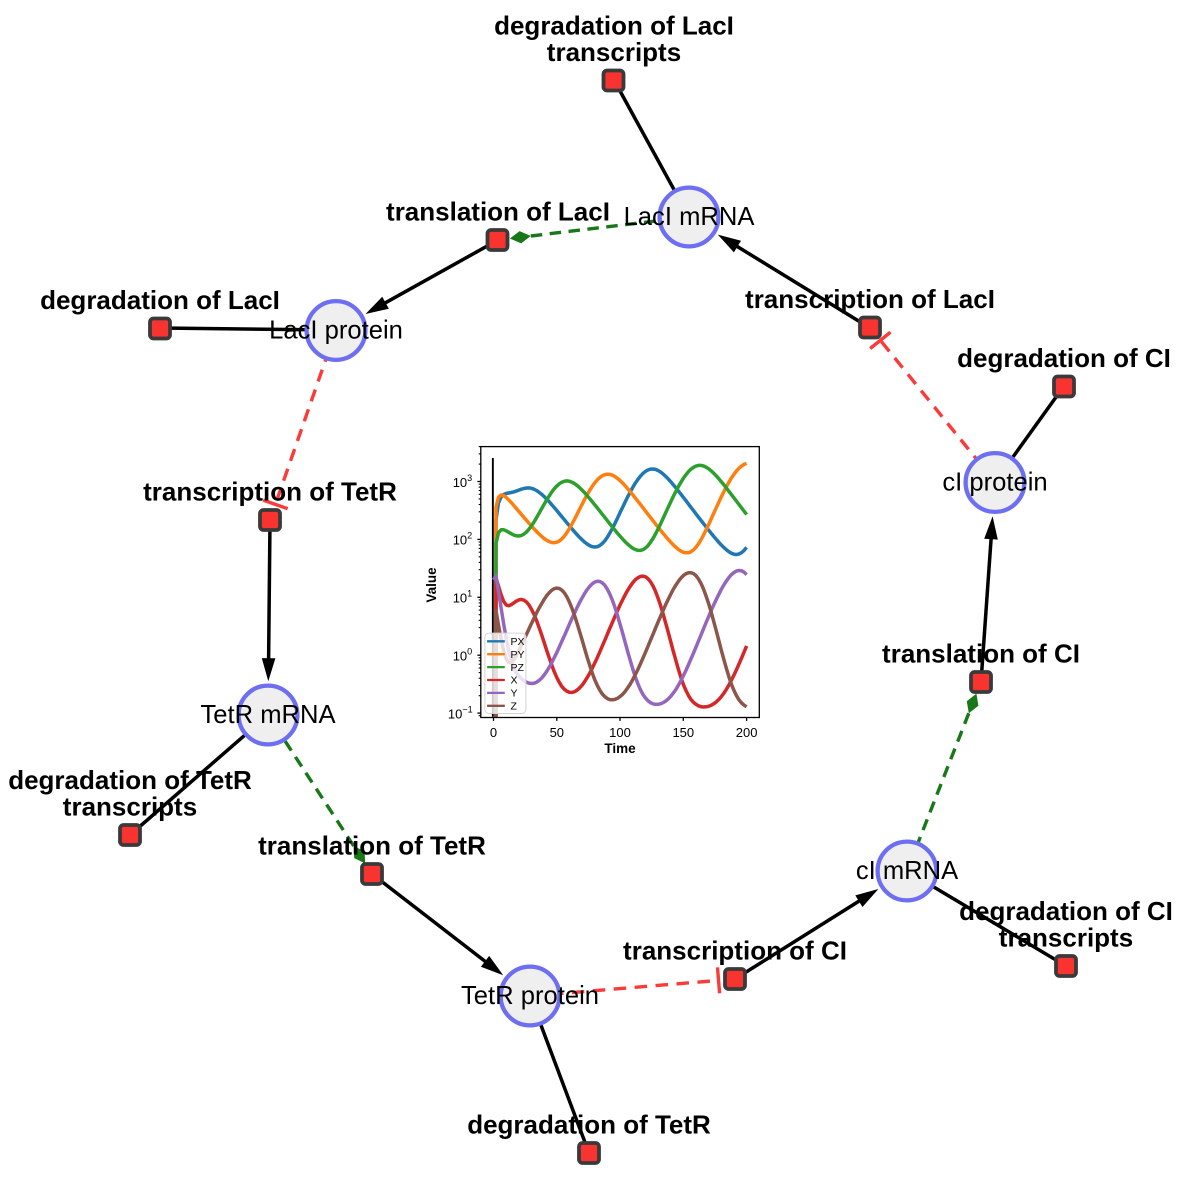 Image resolution: width=1189 pixels, height=1200 pixels. I want to click on svg-text: TetR protein, so click(530, 996).